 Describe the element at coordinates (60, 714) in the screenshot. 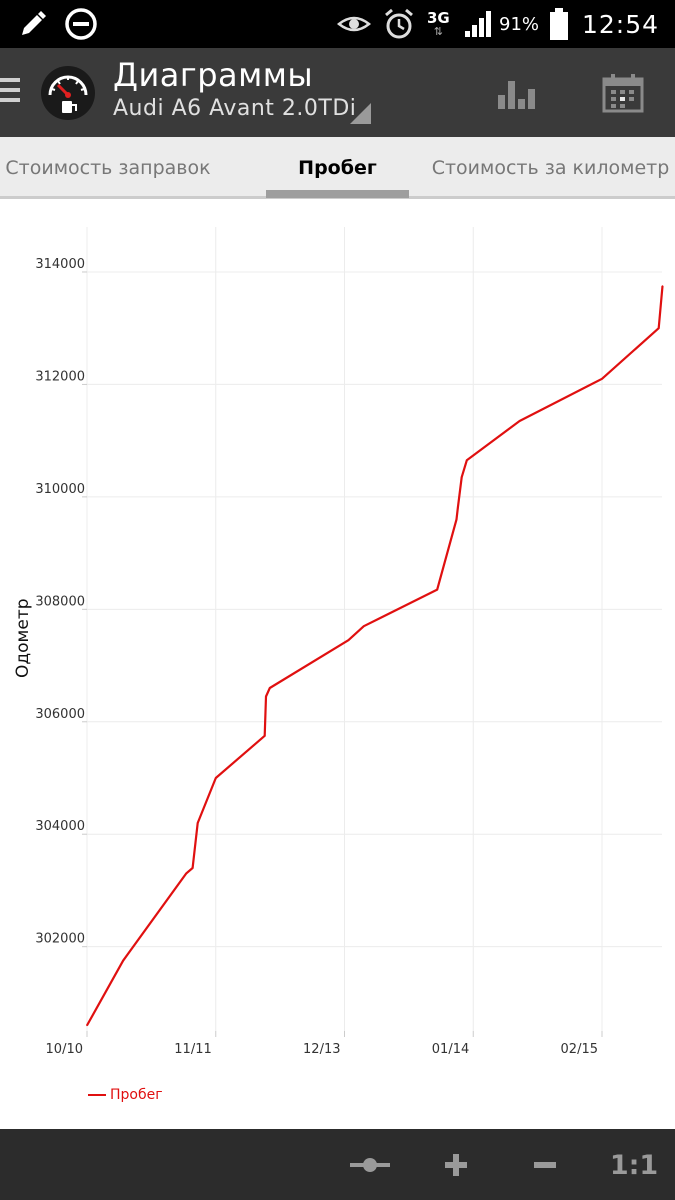

I see `y-tick-label: 306000` at that location.